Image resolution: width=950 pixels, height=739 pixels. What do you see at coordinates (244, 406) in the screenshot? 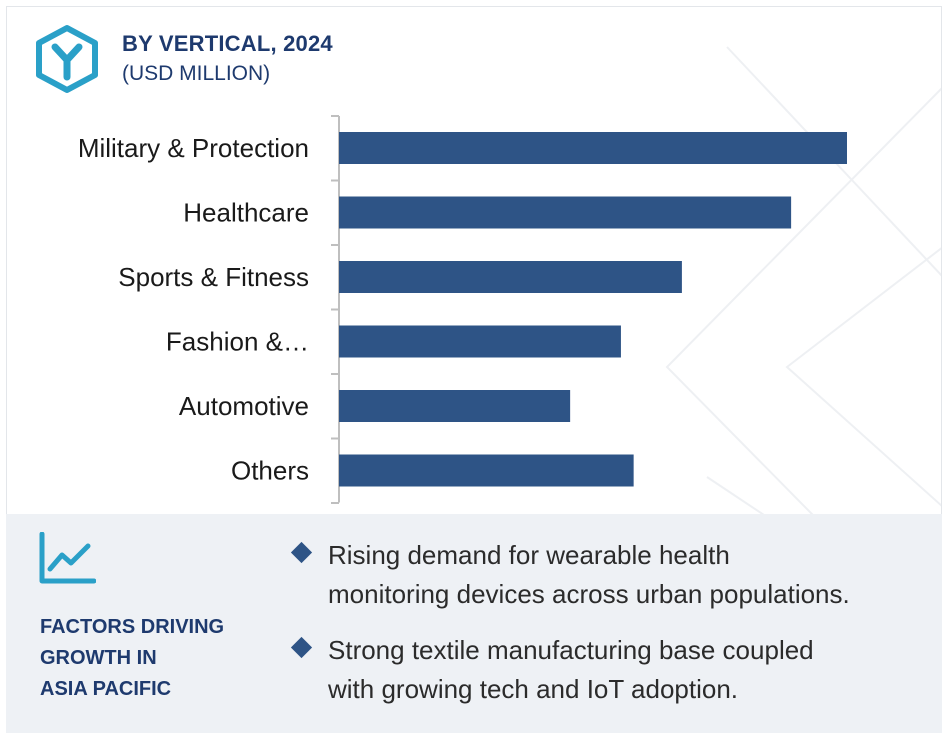
I see `category-label: Automotive` at bounding box center [244, 406].